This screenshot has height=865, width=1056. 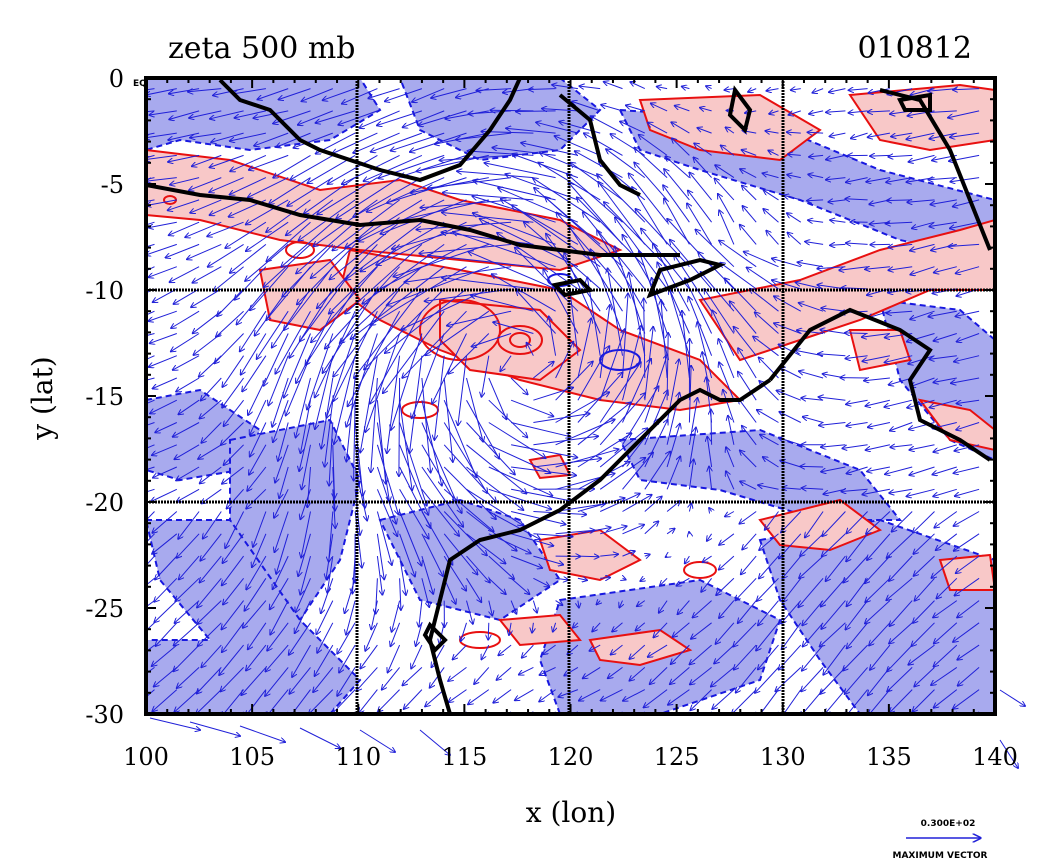 I want to click on y-tick-label: -25, so click(x=104, y=609).